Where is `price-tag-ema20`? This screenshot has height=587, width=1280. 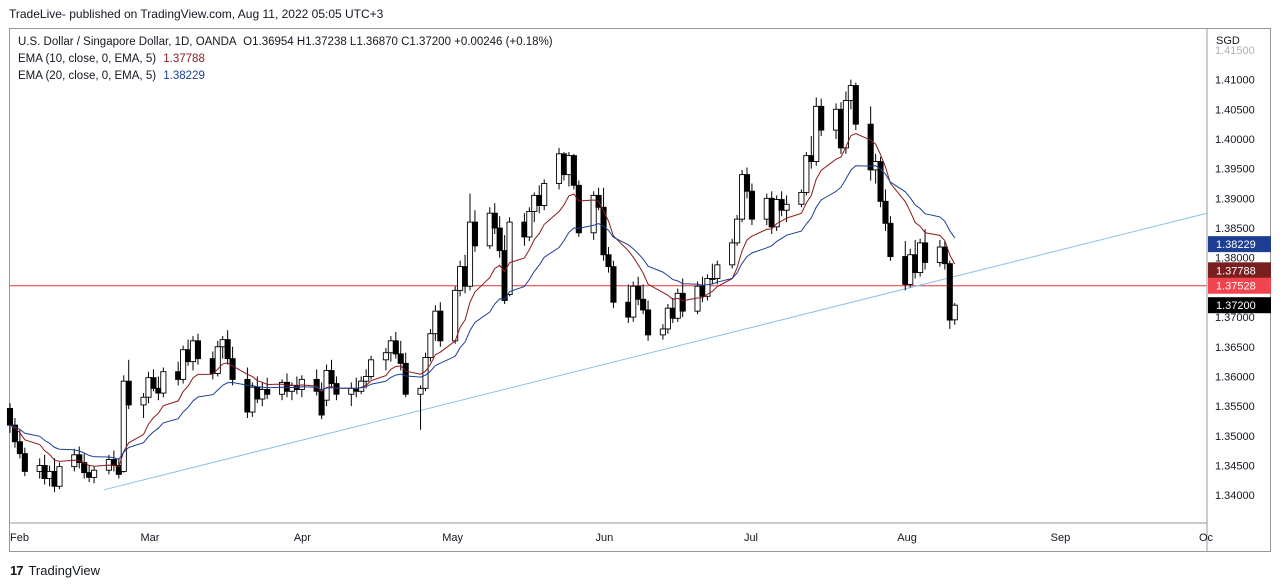 price-tag-ema20 is located at coordinates (1239, 244).